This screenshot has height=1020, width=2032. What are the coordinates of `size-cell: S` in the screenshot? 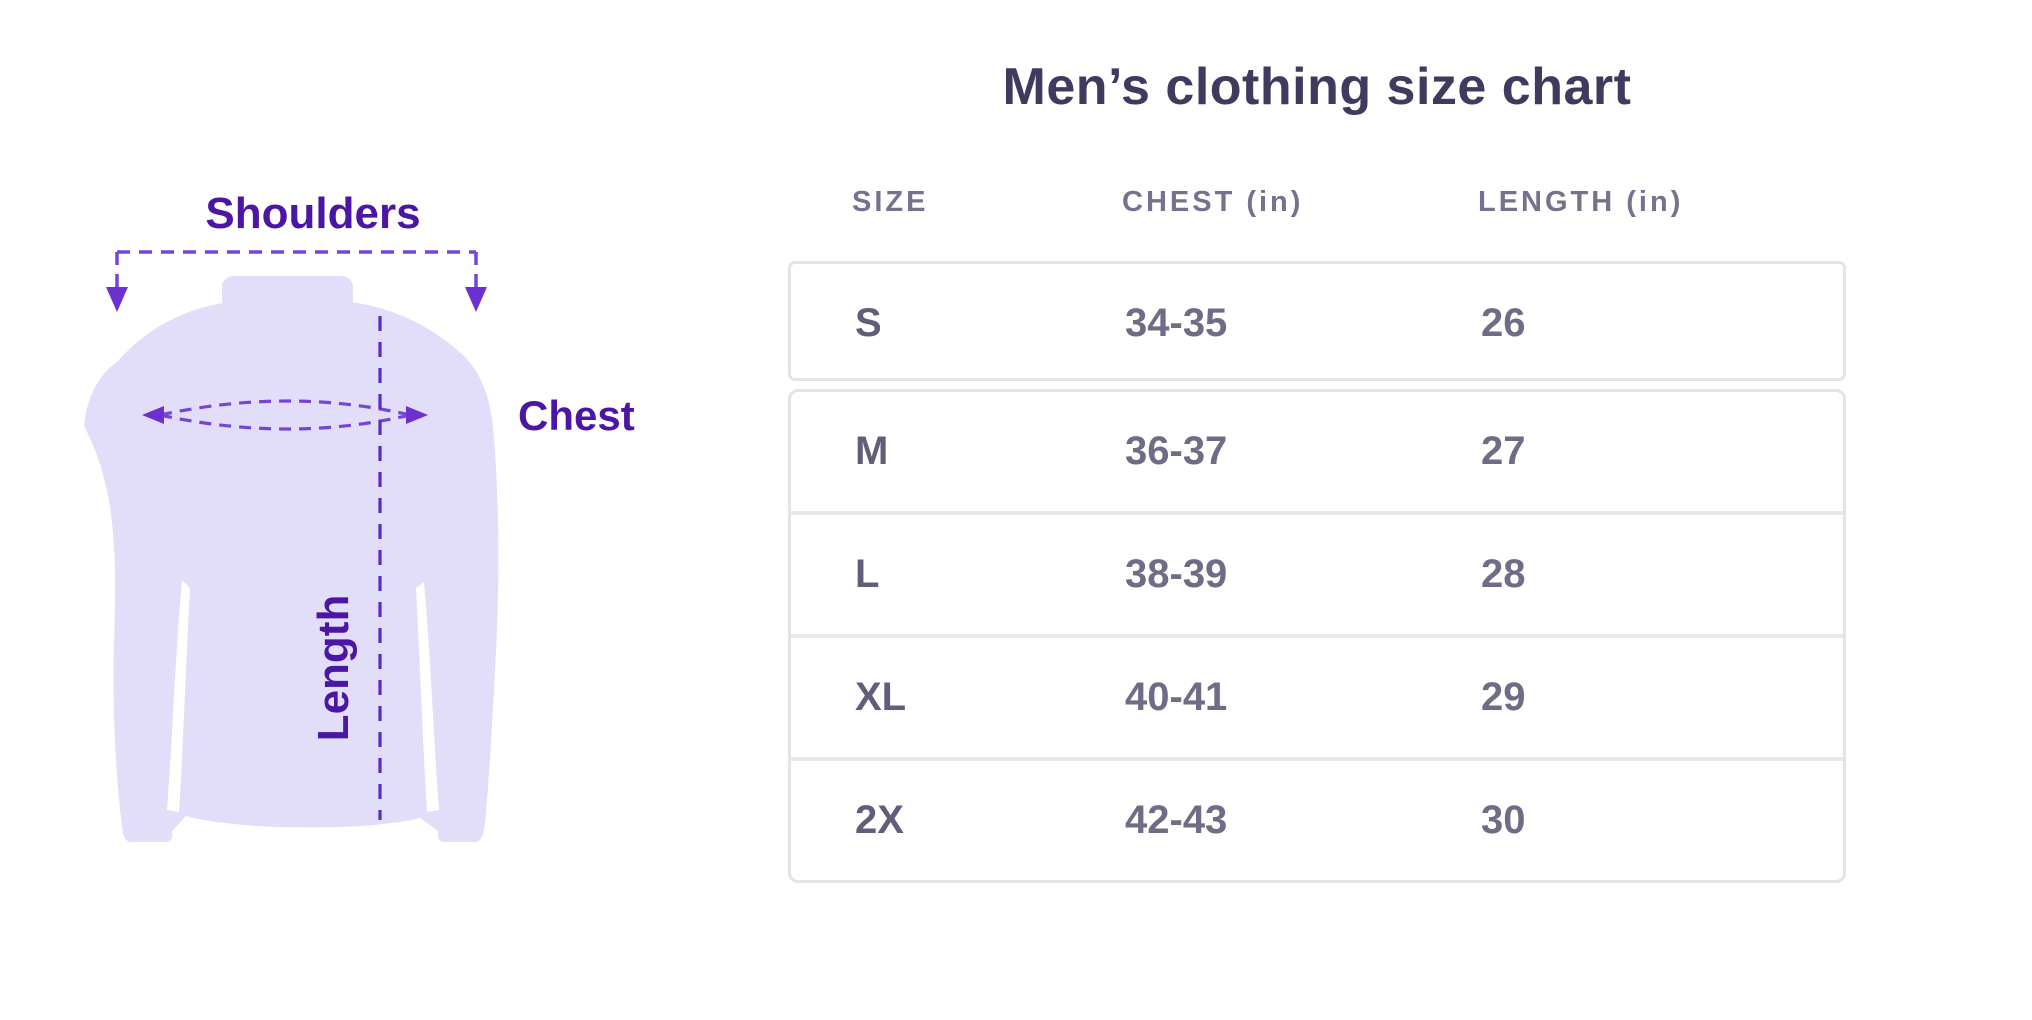 It's located at (868, 322).